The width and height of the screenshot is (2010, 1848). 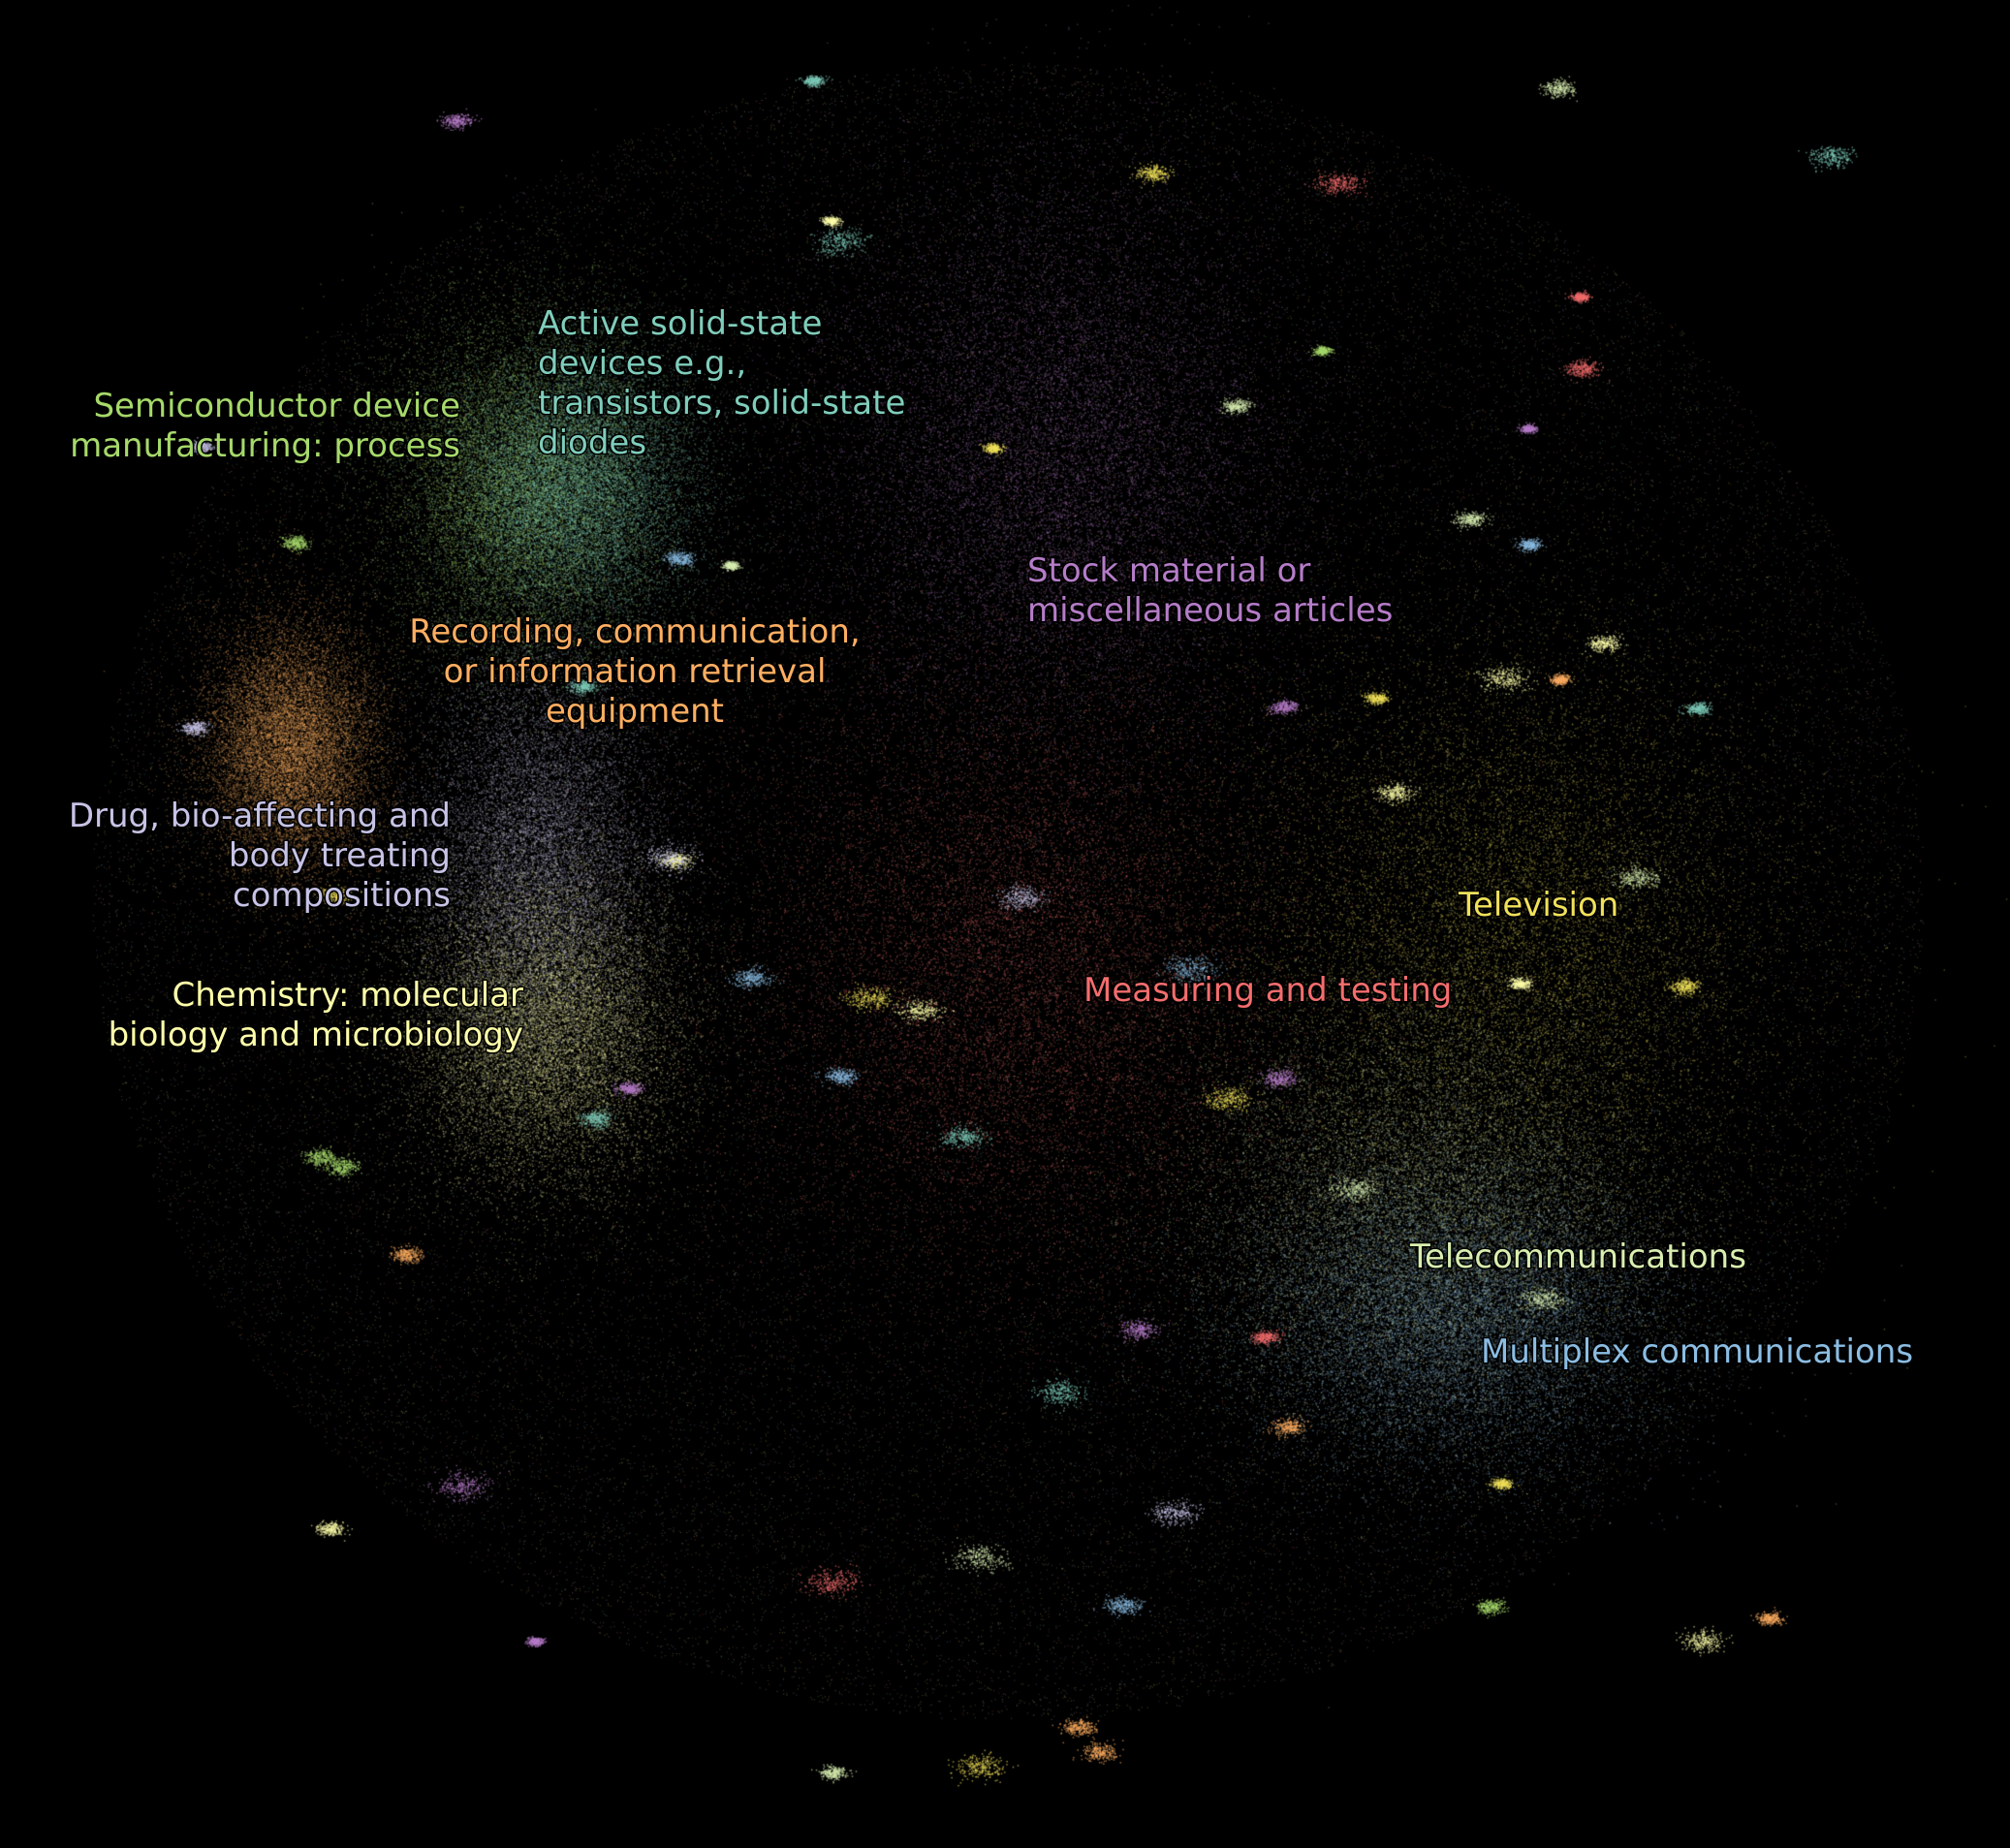 What do you see at coordinates (1168, 570) in the screenshot?
I see `cluster-label-line: Stock material or` at bounding box center [1168, 570].